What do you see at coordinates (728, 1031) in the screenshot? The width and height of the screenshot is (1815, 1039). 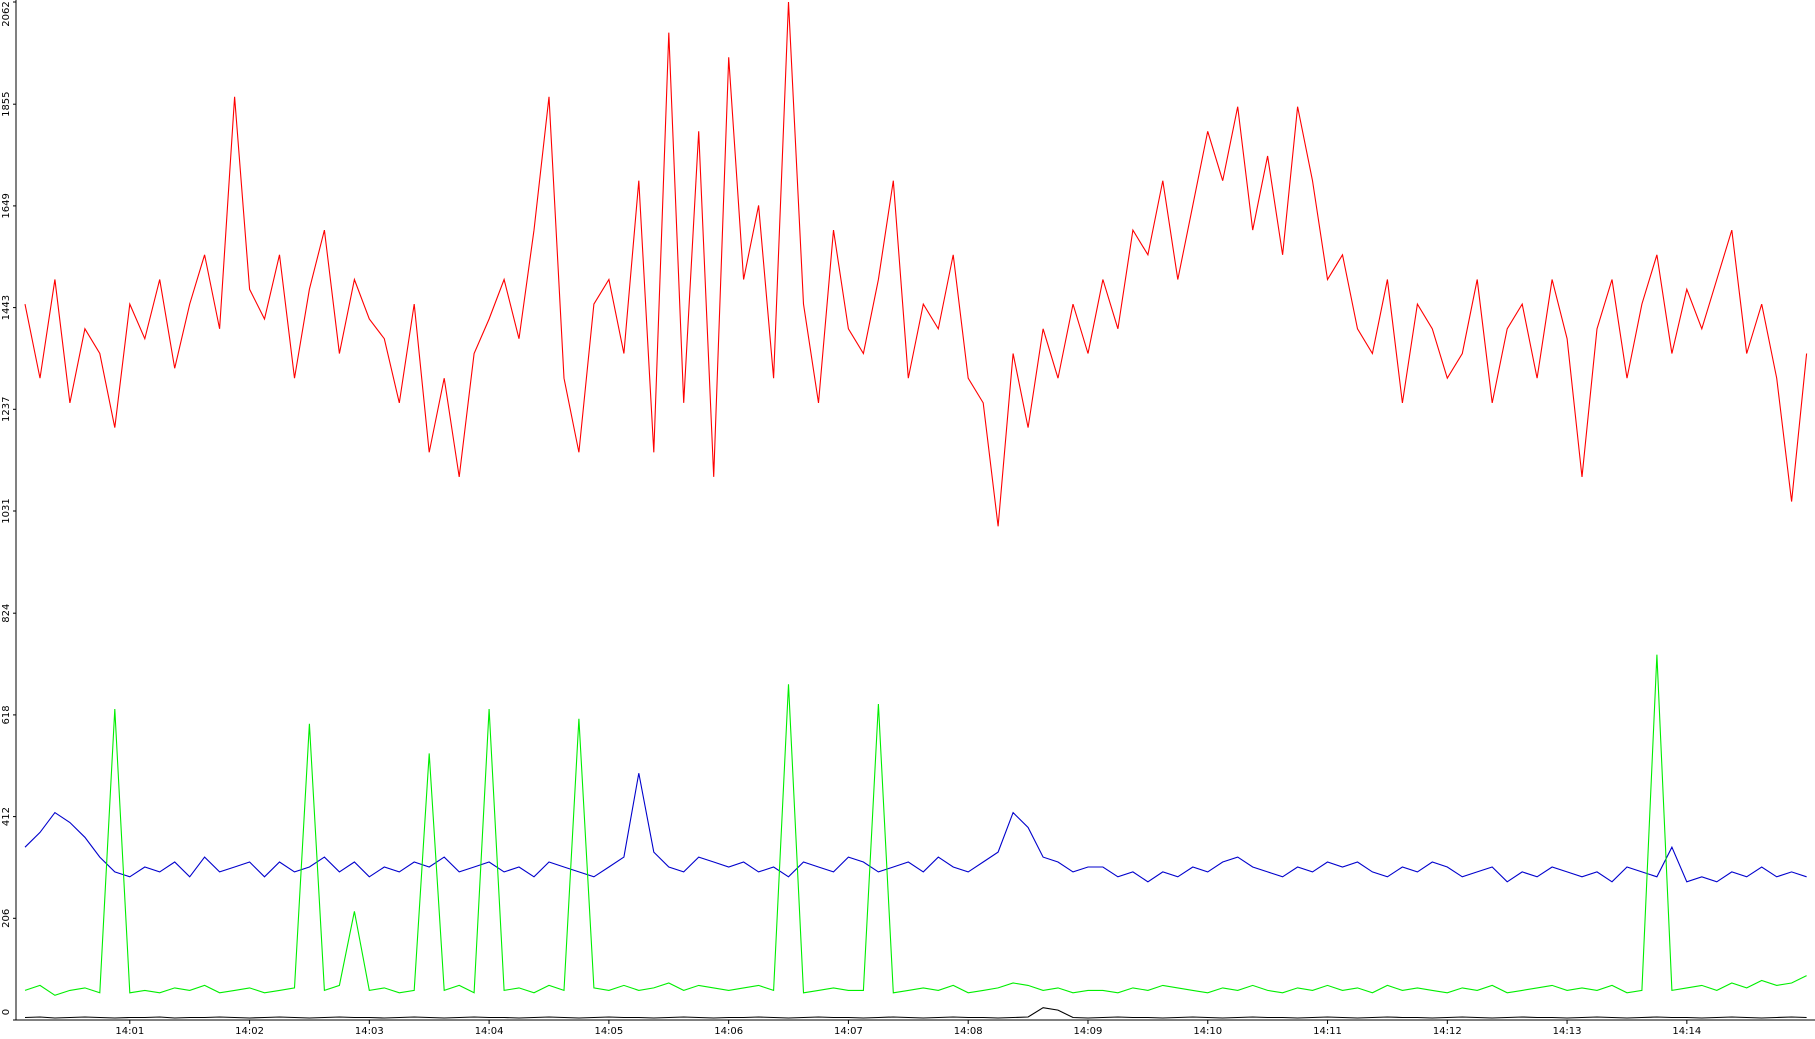 I see `x-tick-label: 14:06` at bounding box center [728, 1031].